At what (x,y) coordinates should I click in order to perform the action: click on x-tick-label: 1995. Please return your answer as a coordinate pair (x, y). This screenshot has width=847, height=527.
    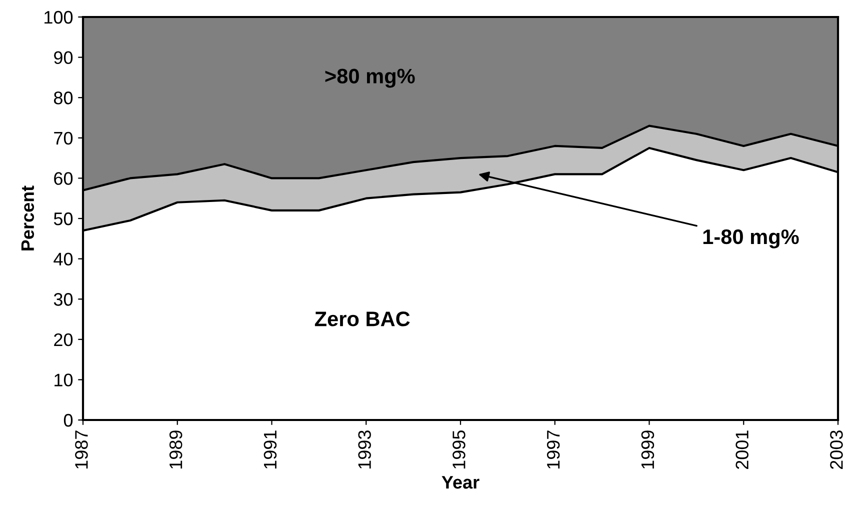
    Looking at the image, I should click on (459, 449).